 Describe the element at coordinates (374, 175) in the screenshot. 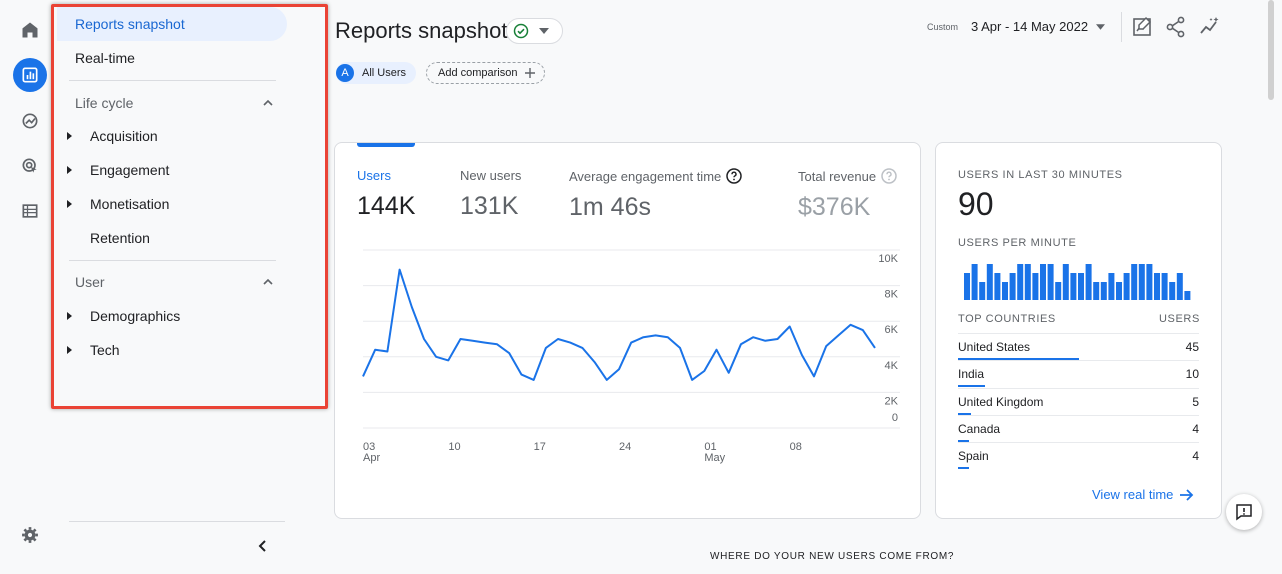

I see `metric-label: Users` at that location.